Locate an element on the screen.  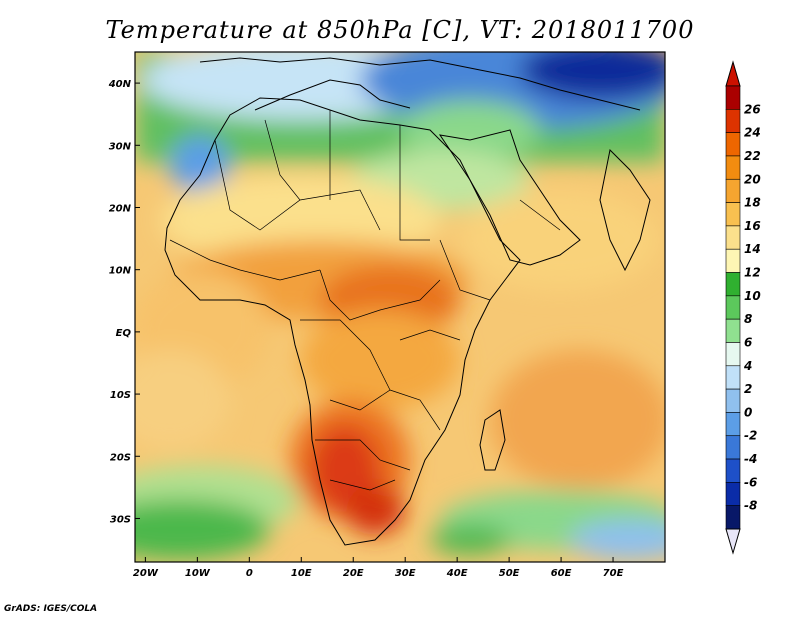
lon-tick-label: 0 is located at coordinates (249, 573).